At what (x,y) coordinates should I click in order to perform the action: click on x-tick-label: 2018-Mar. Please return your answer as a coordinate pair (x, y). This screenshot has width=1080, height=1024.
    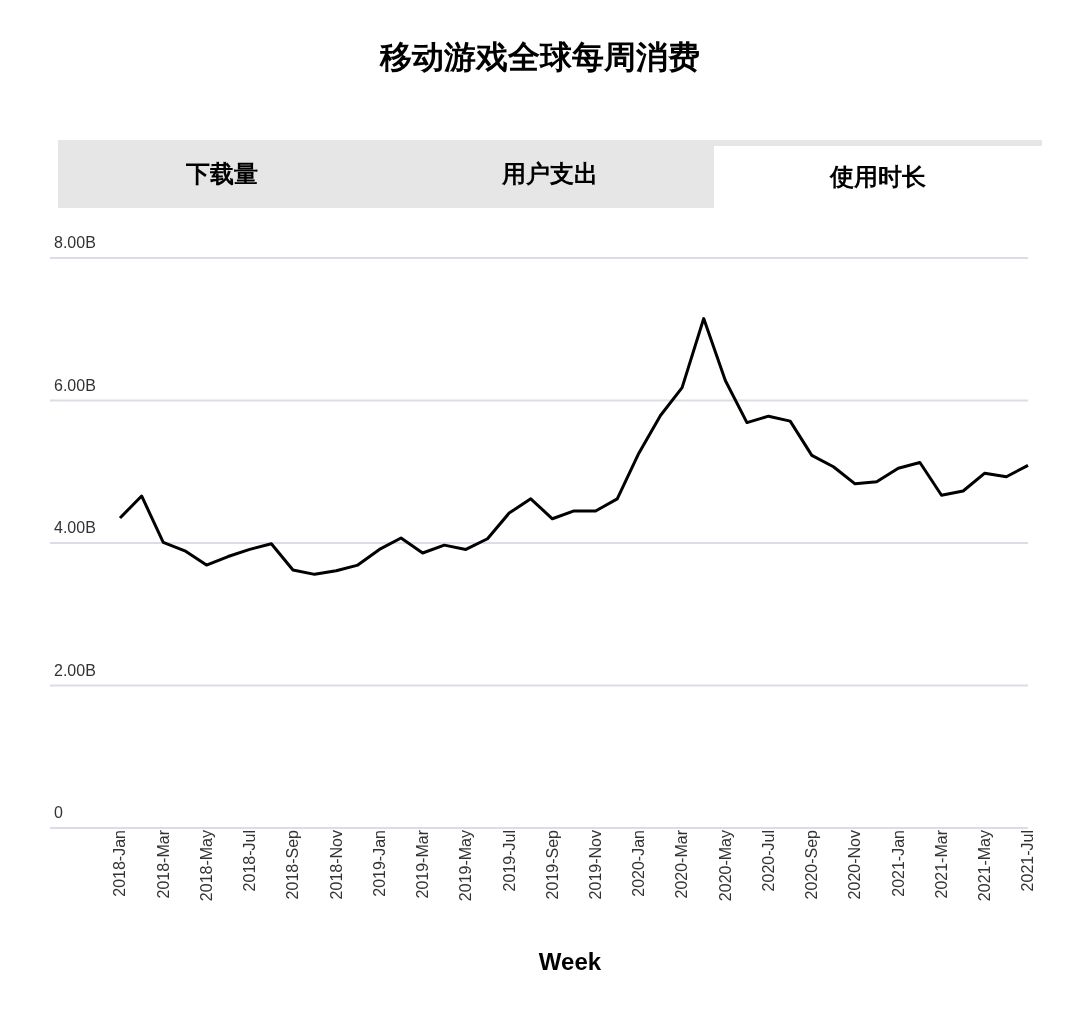
    Looking at the image, I should click on (163, 864).